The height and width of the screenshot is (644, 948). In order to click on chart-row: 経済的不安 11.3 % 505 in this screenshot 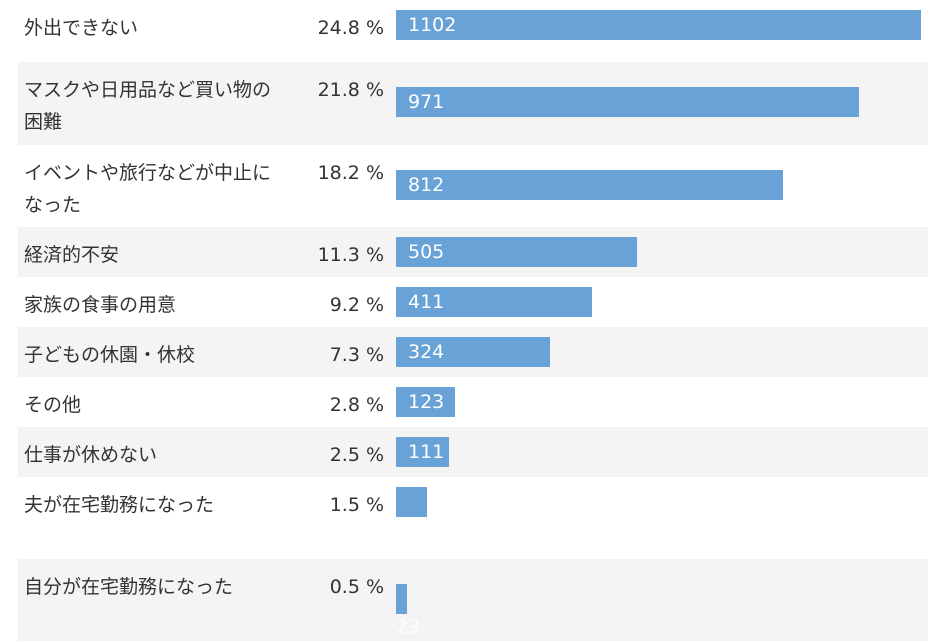, I will do `click(473, 252)`.